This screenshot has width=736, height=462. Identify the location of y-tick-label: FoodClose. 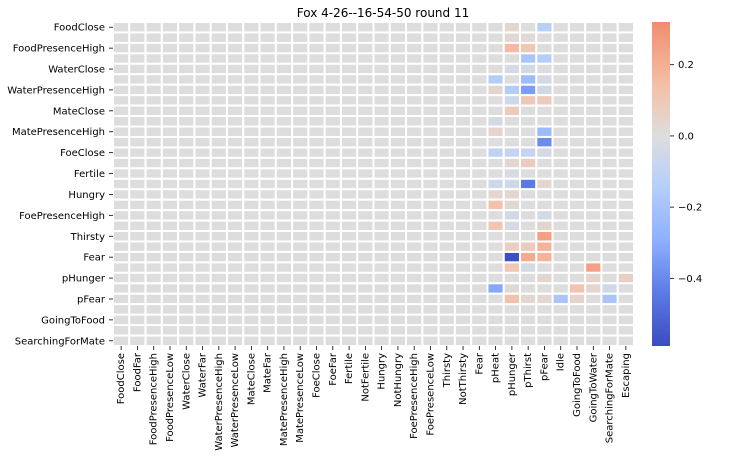
(79, 28).